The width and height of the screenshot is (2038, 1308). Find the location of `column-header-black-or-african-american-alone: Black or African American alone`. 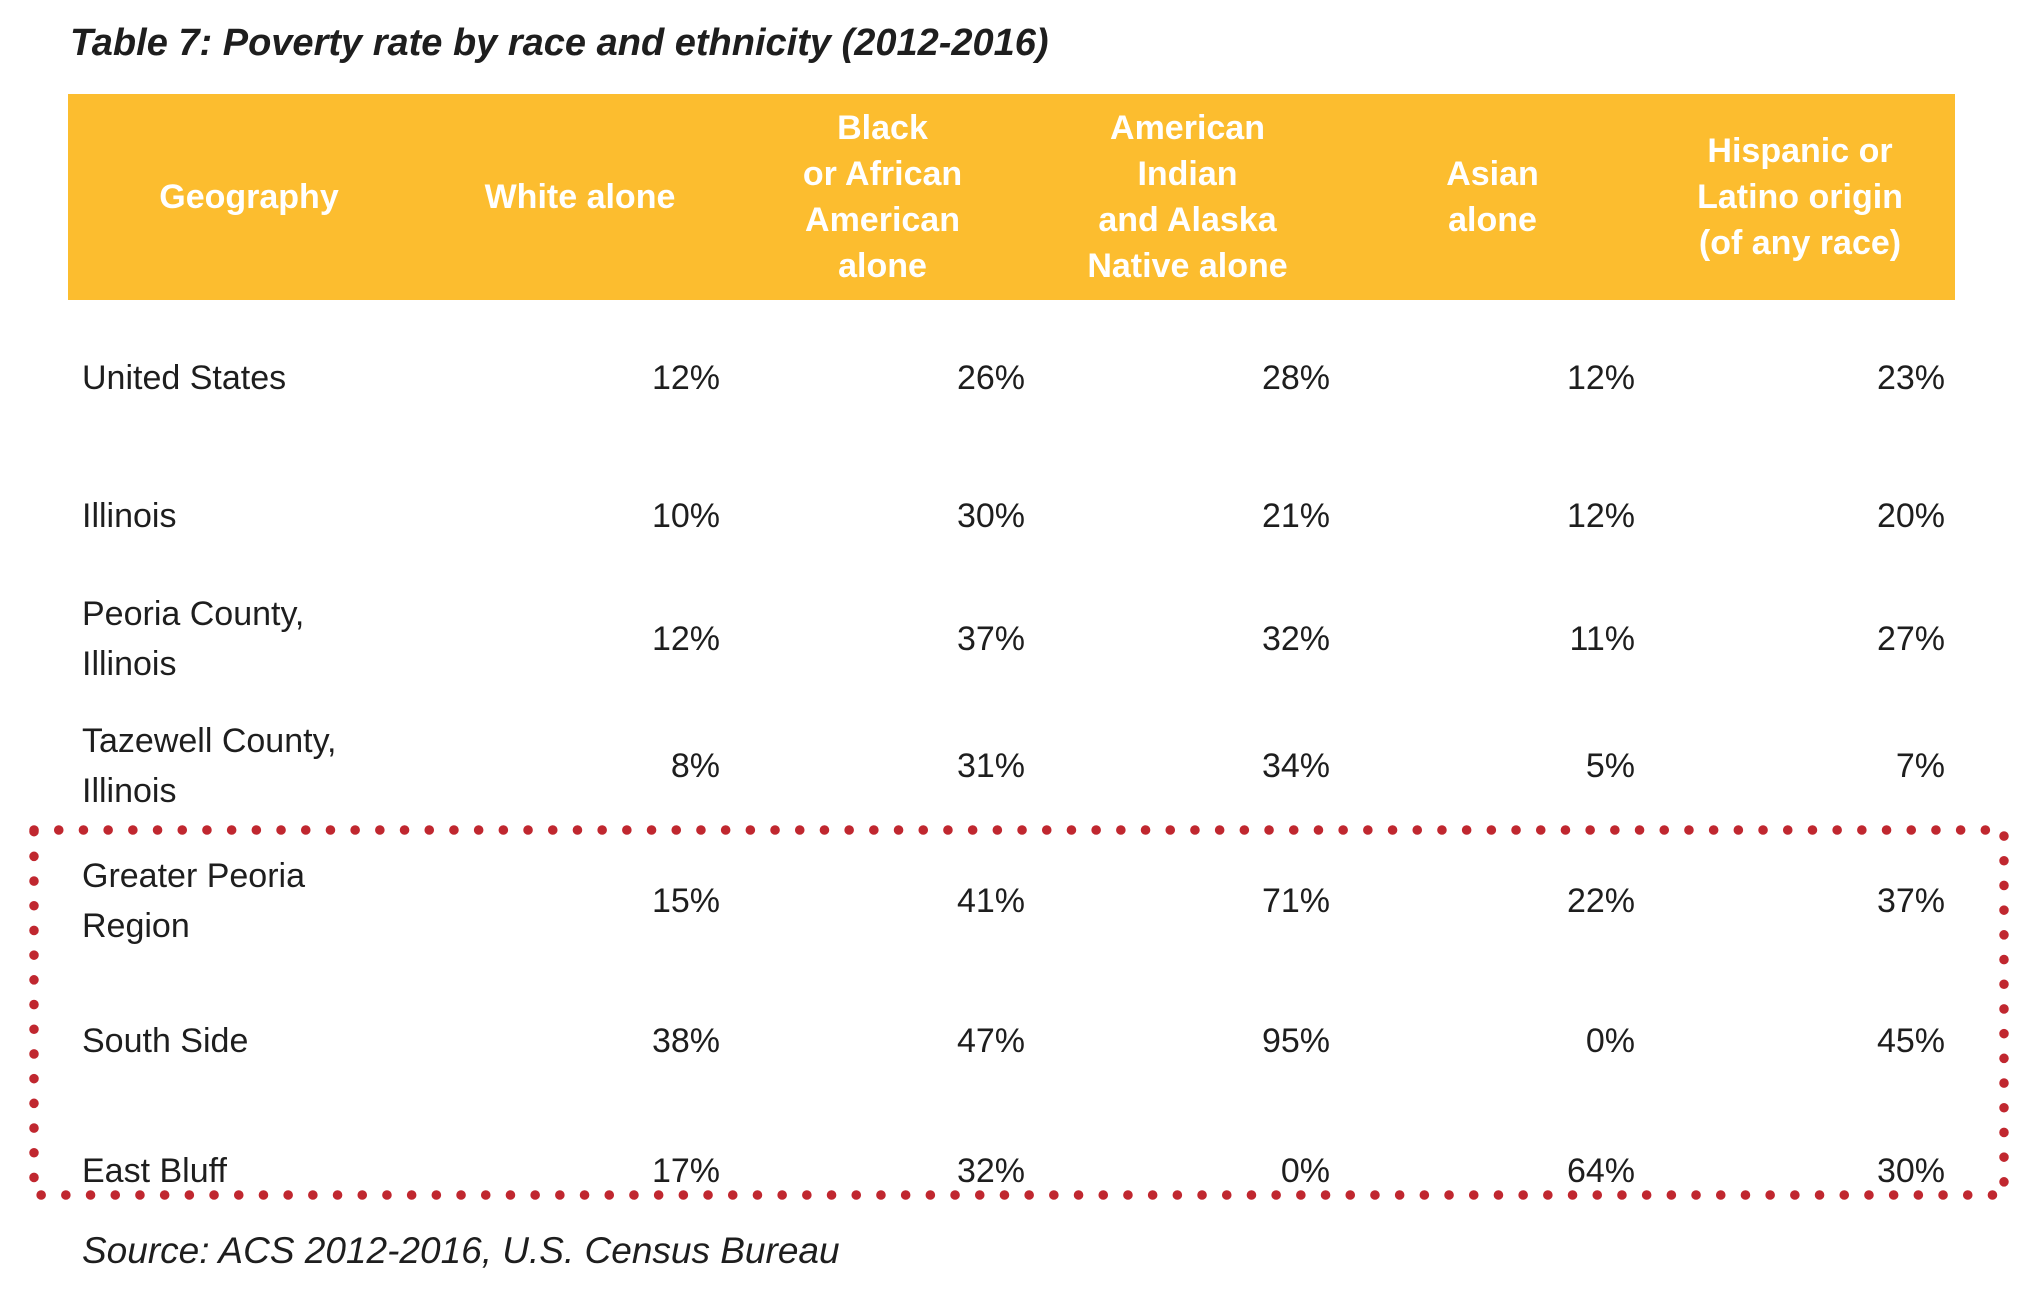

column-header-black-or-african-american-alone: Black or African American alone is located at coordinates (882, 197).